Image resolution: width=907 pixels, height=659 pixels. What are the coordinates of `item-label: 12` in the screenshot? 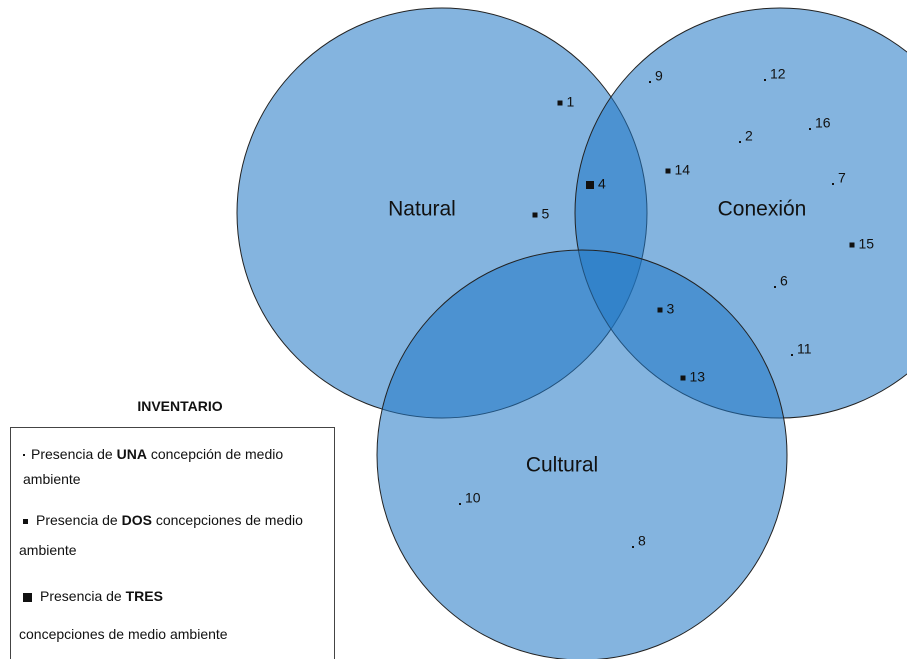 It's located at (778, 74).